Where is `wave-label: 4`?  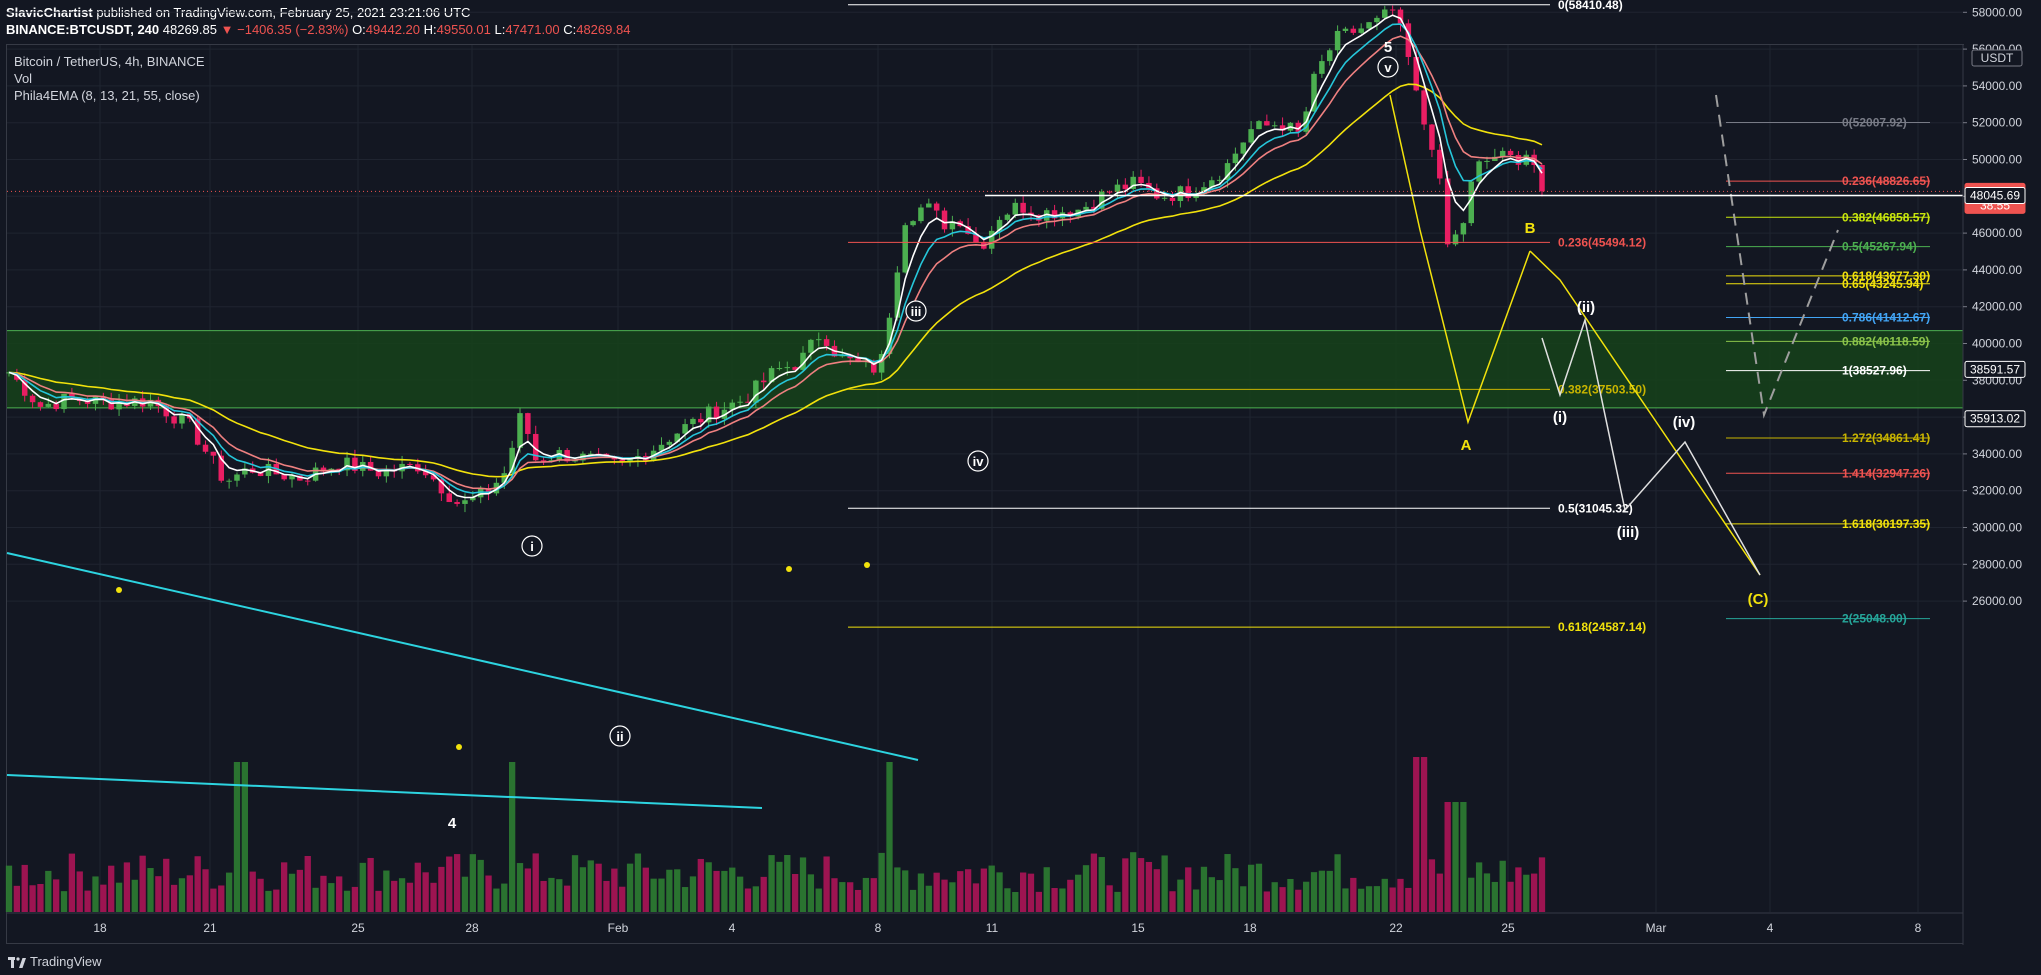 wave-label: 4 is located at coordinates (452, 823).